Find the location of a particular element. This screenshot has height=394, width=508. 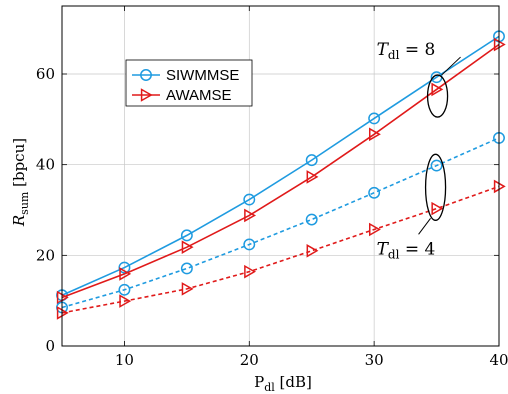

y-tick-label: 60 is located at coordinates (45, 74).